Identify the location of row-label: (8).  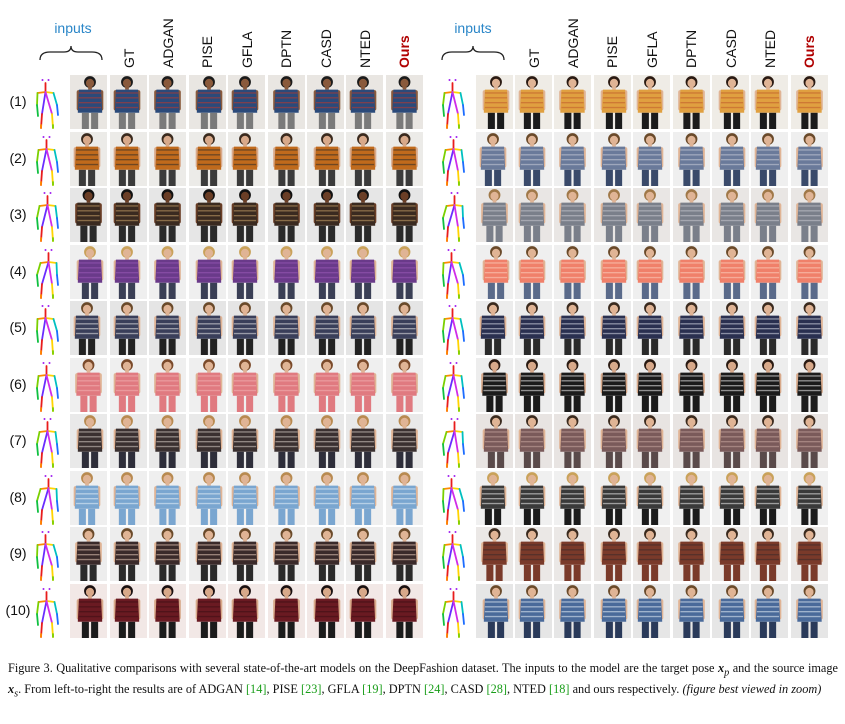
(18, 496).